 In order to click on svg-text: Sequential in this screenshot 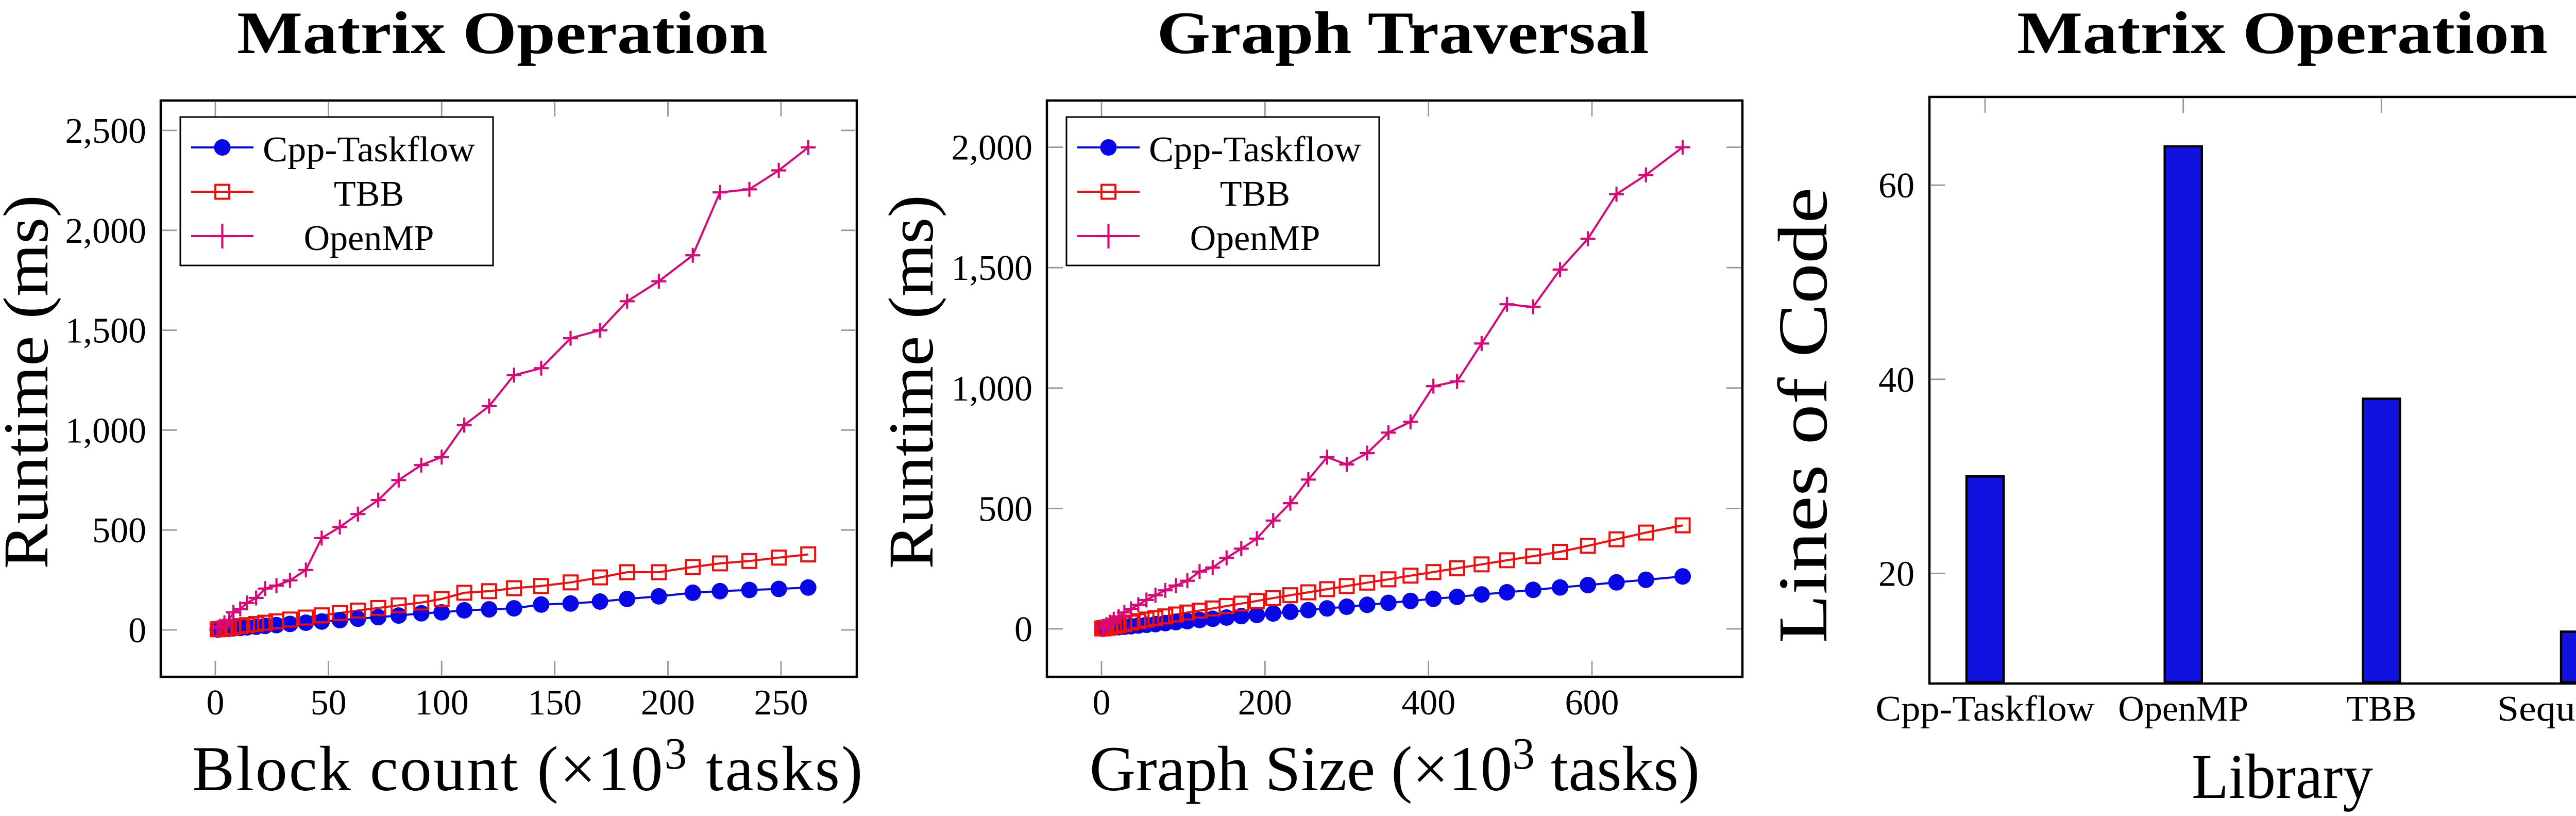, I will do `click(2536, 709)`.